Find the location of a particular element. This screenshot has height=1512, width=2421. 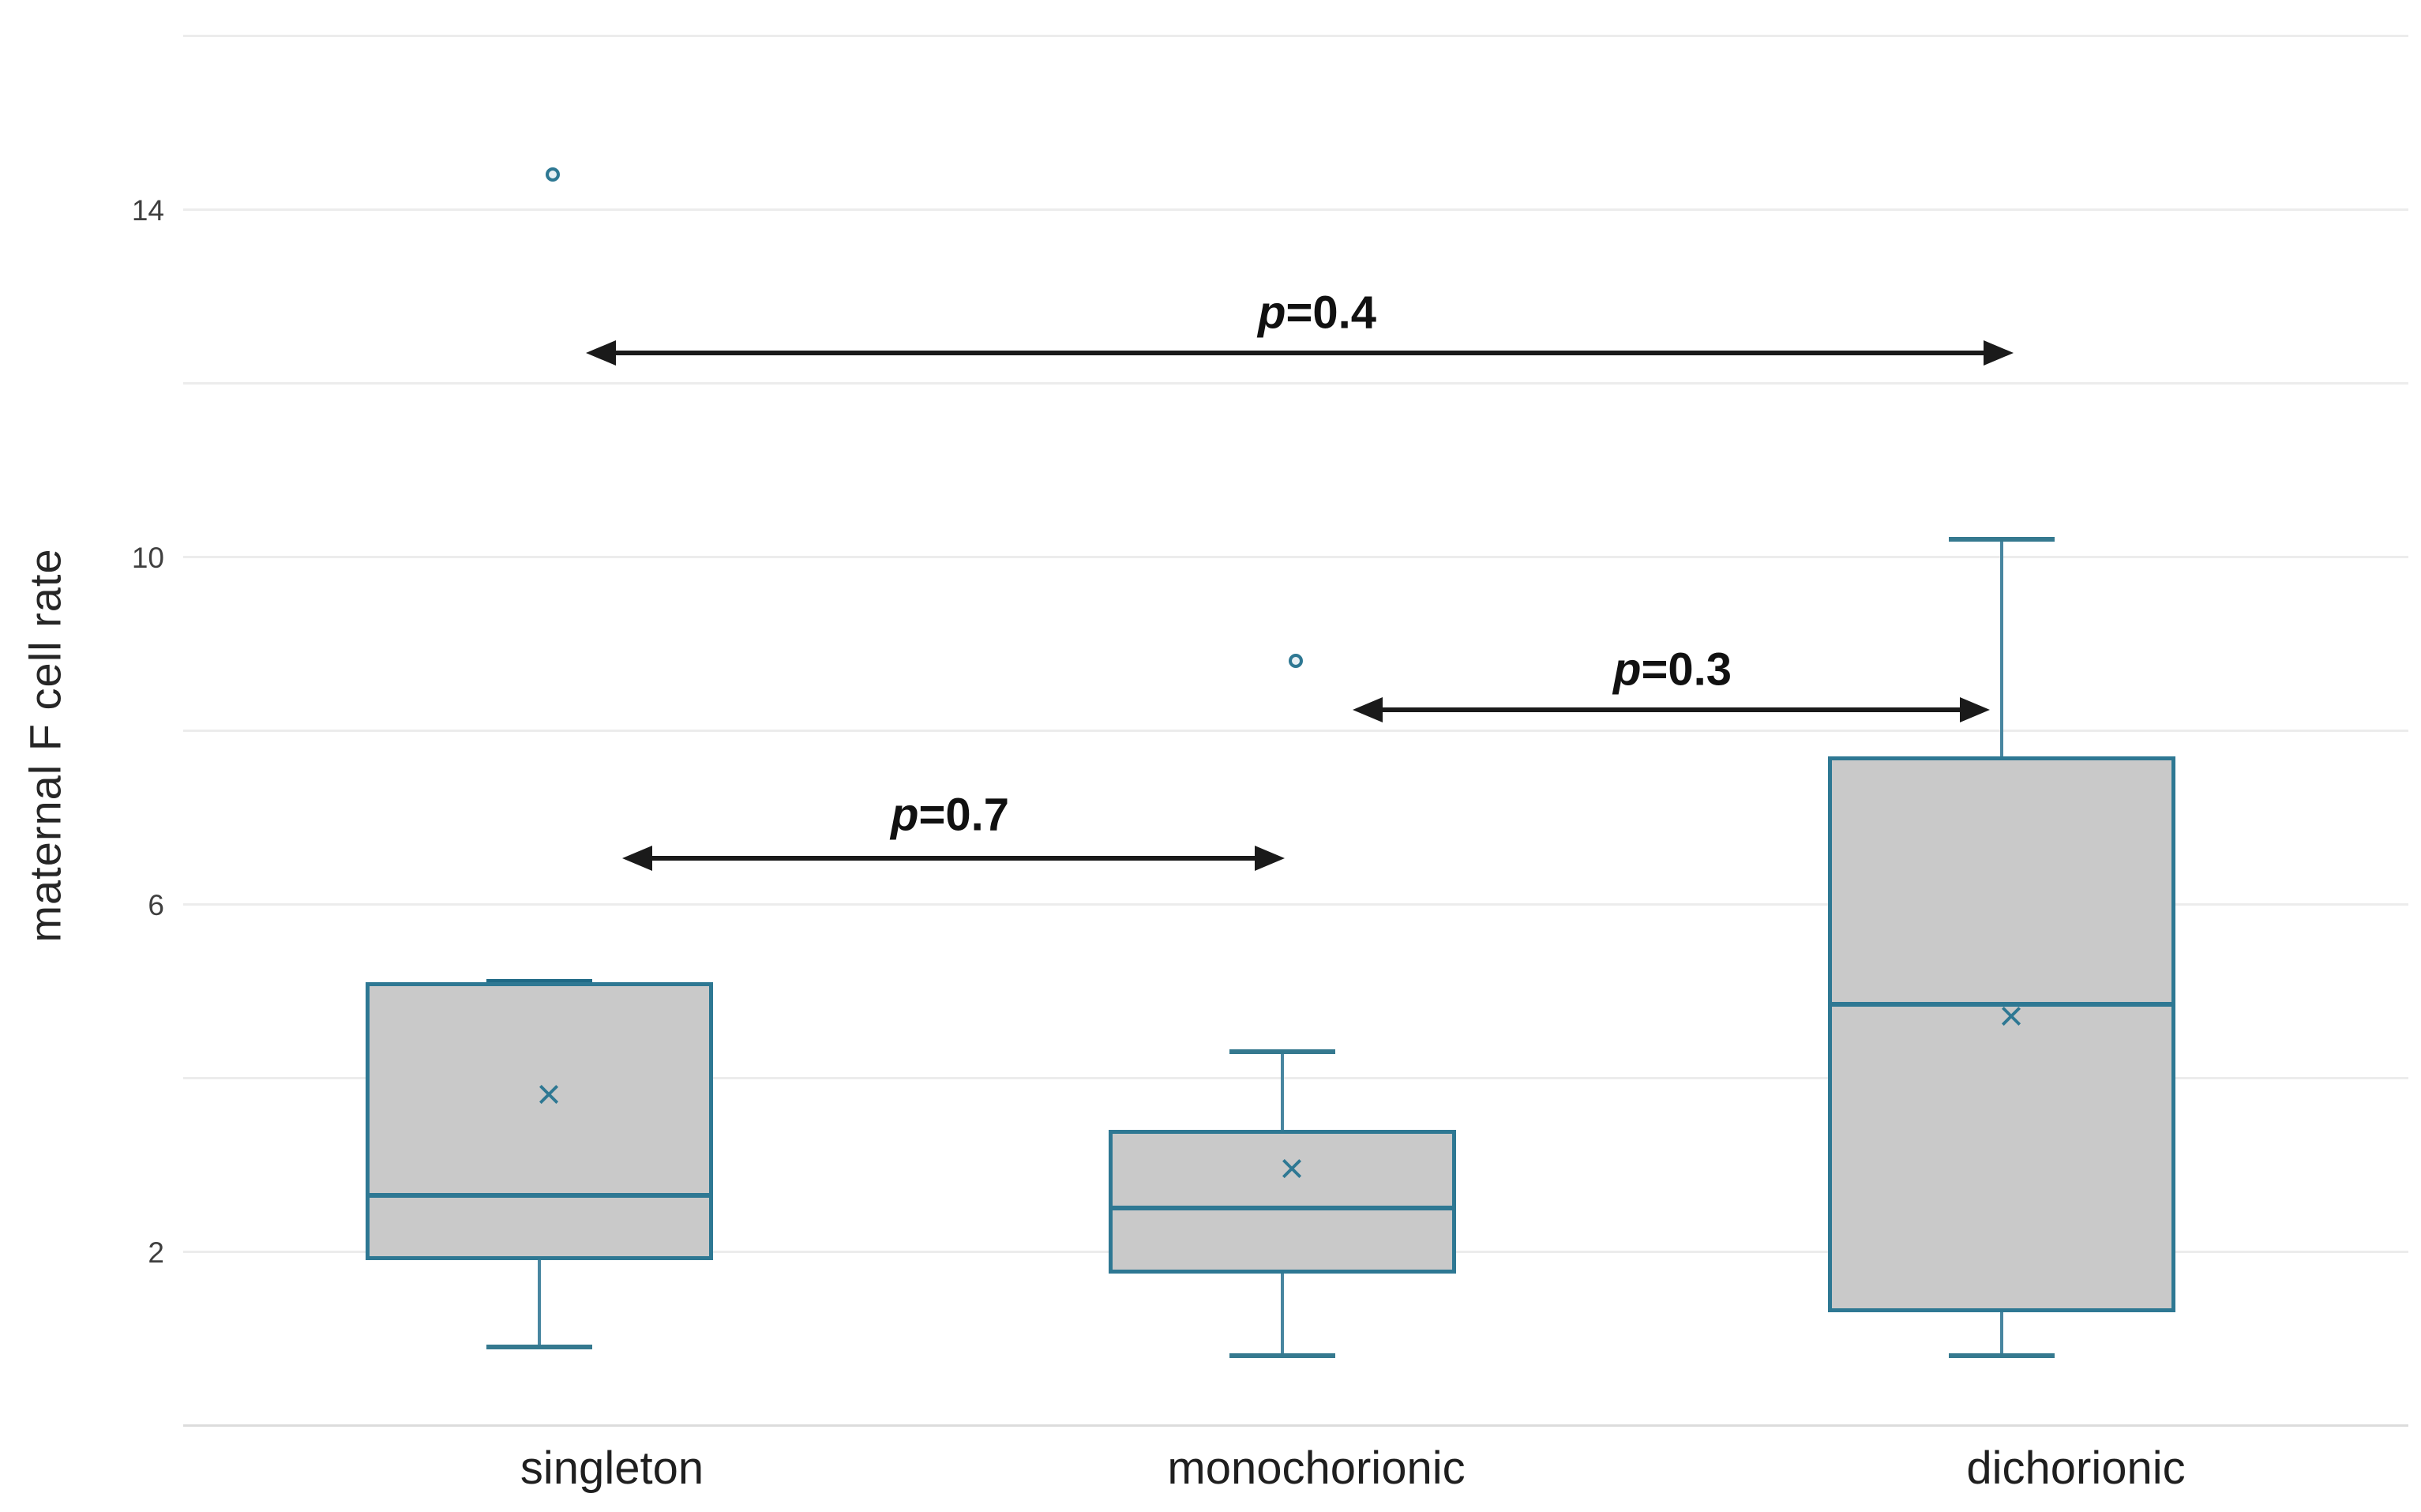

p-value-label-p-monochorionic-dichorionic: p=0.3 is located at coordinates (1672, 669).